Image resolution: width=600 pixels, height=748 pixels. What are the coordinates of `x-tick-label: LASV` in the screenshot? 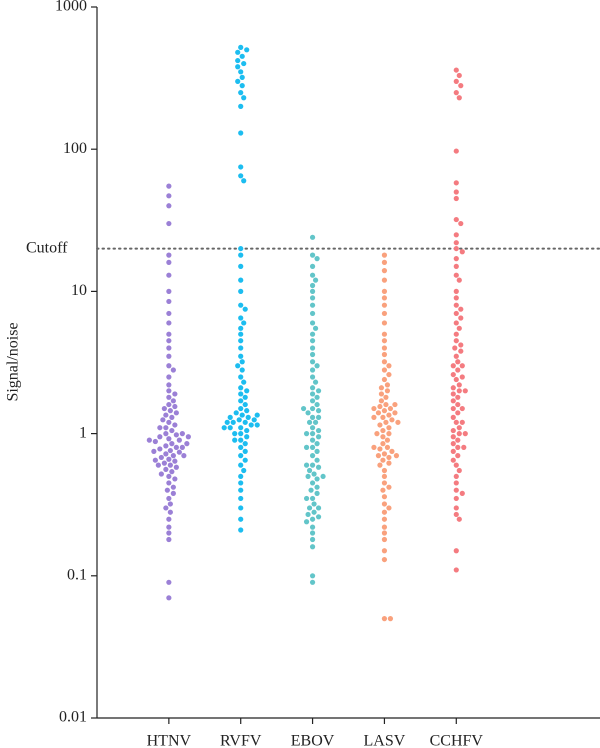 It's located at (385, 740).